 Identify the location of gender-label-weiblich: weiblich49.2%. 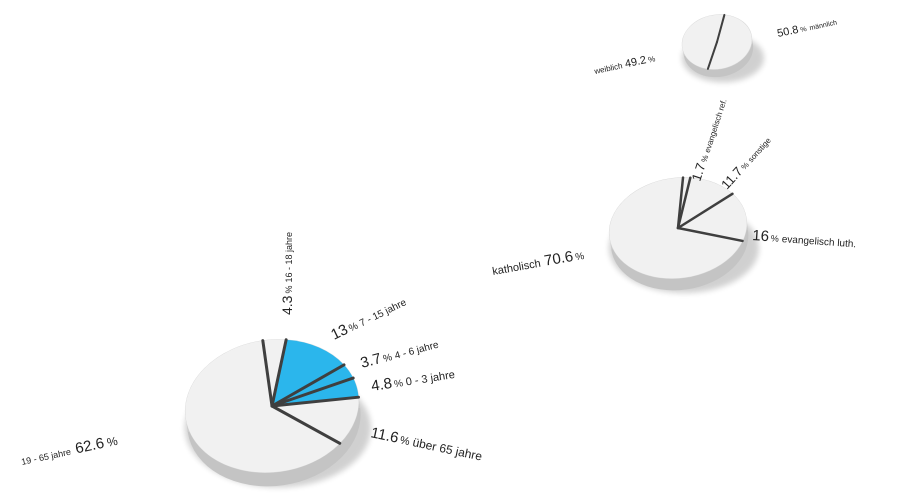
(624, 64).